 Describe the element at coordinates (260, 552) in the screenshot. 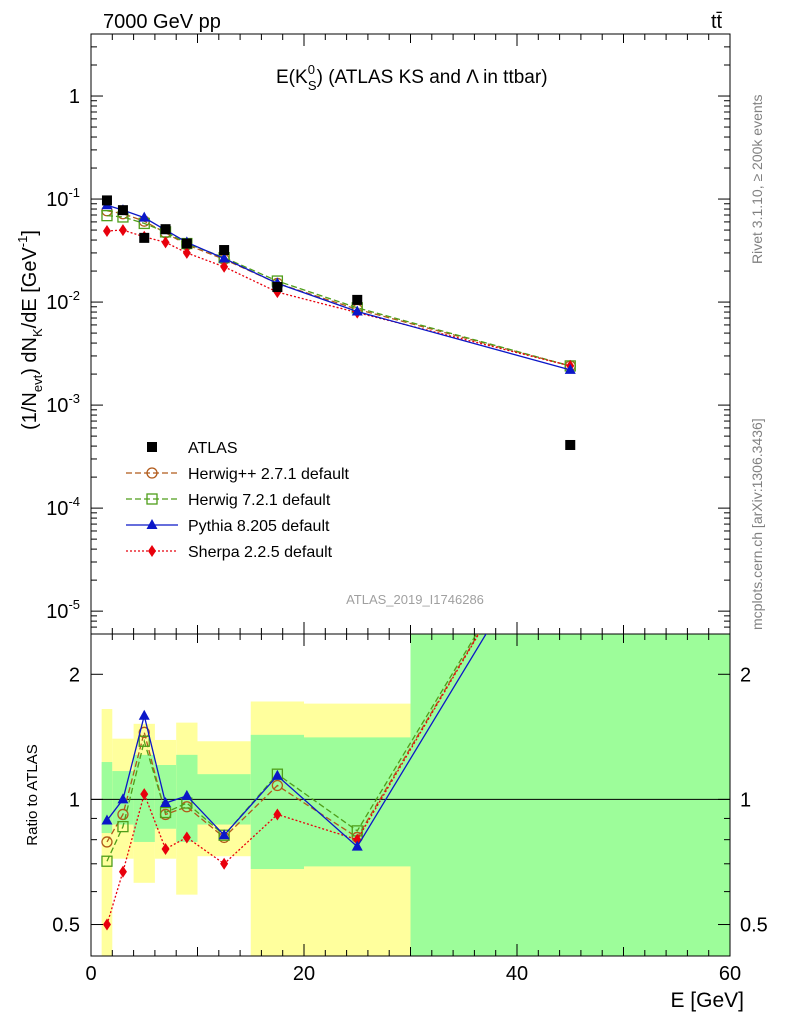

I see `legend-label-sherpa: Sherpa 2.2.5 default` at that location.